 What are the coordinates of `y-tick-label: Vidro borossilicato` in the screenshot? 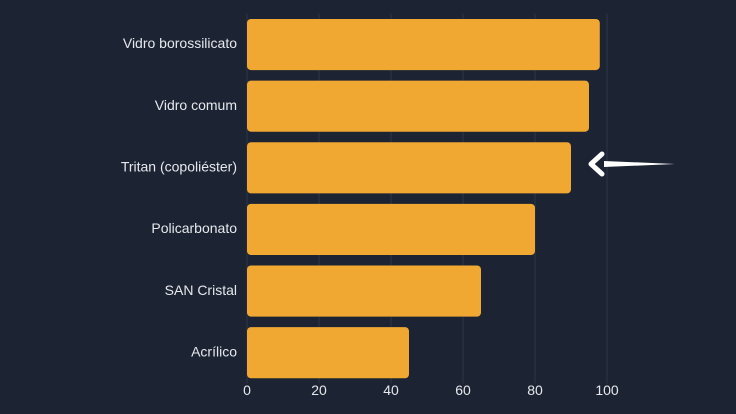 It's located at (180, 43).